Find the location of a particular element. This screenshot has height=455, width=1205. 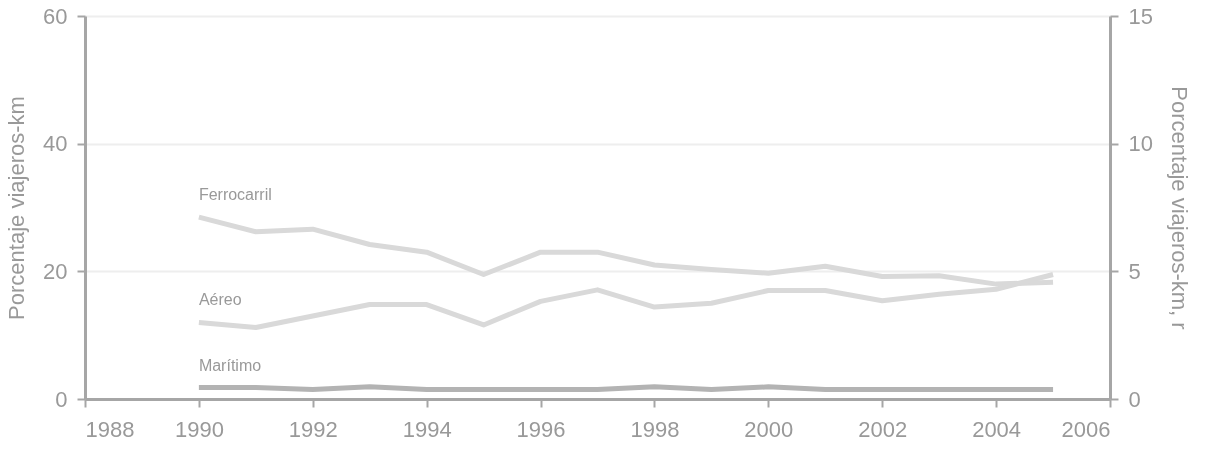

y2-tick-label: 10 is located at coordinates (1140, 144).